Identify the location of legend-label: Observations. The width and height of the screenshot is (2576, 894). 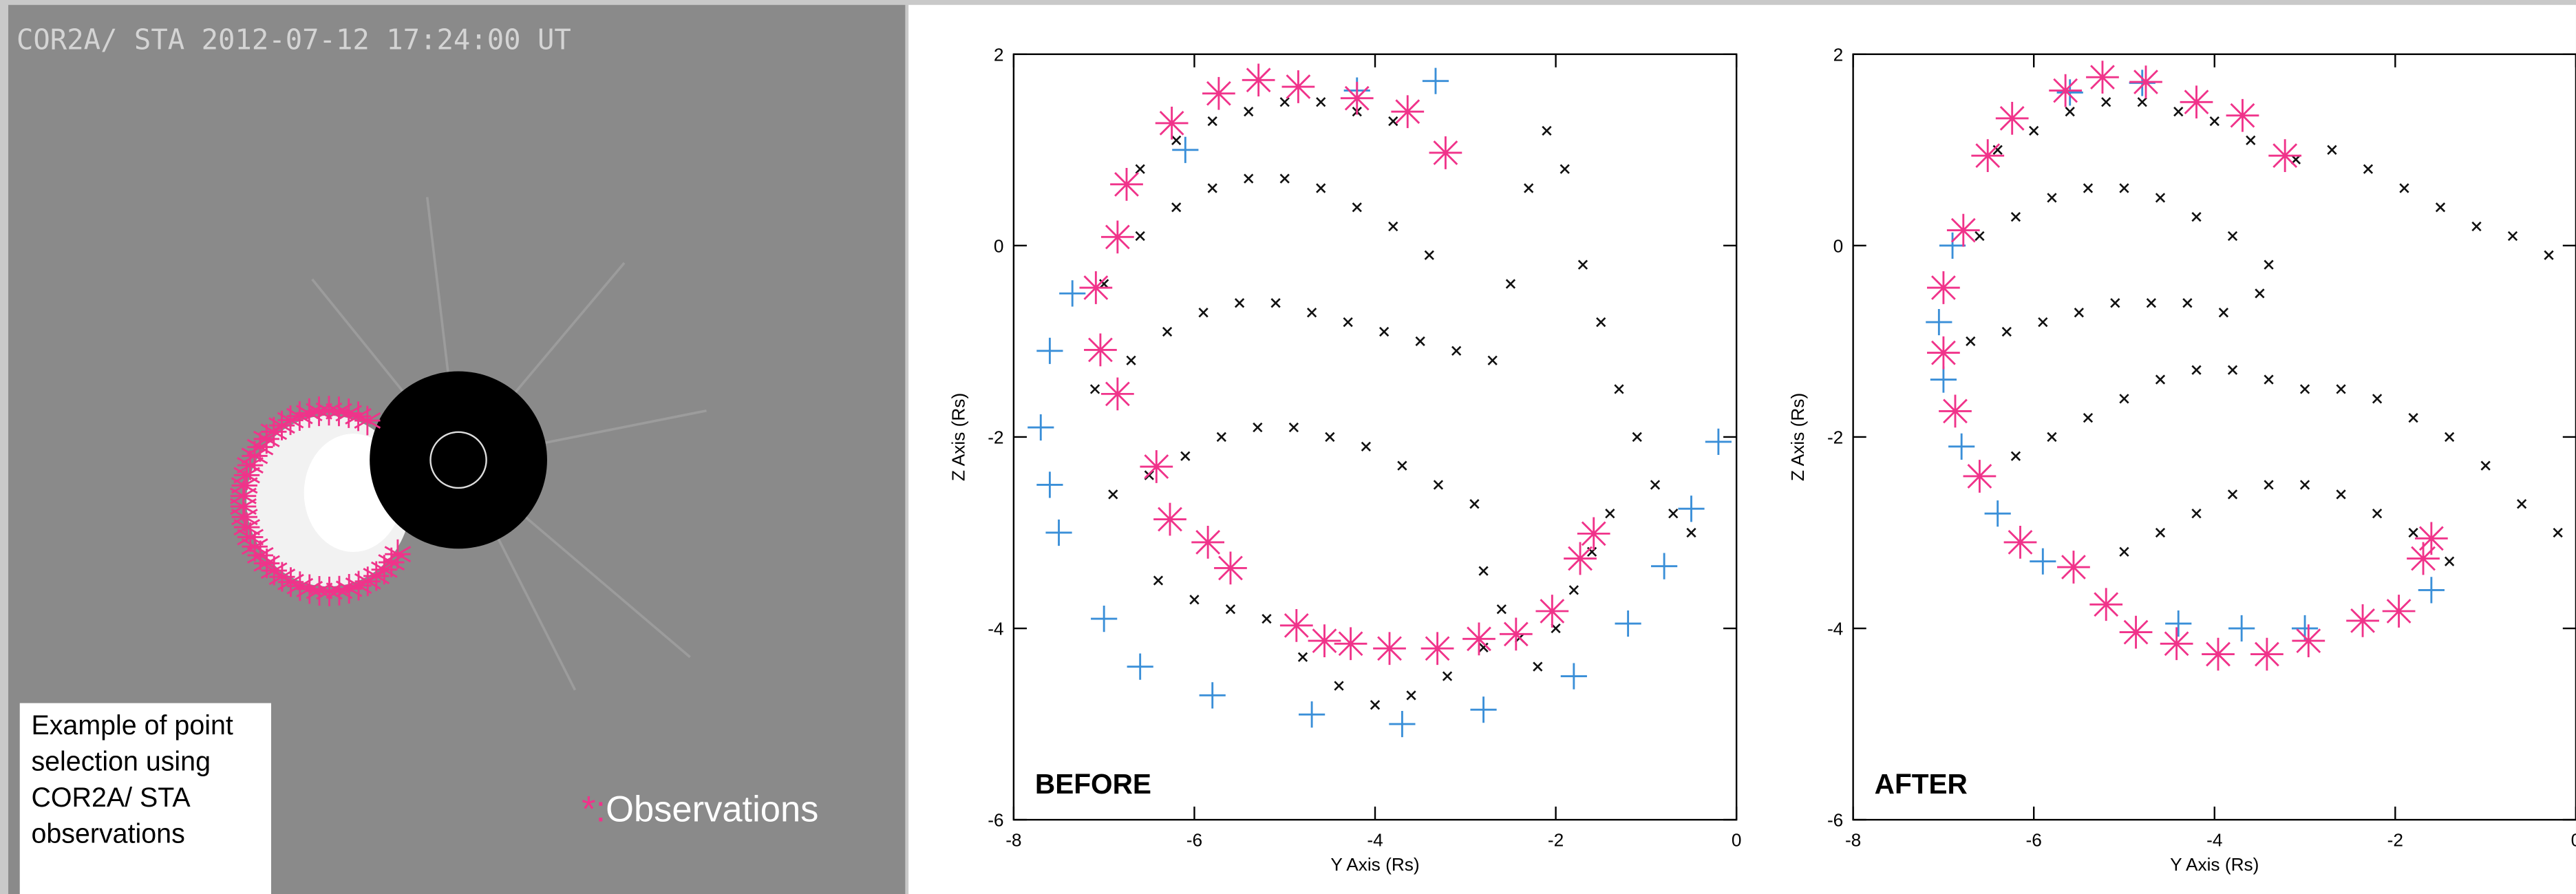
(712, 809).